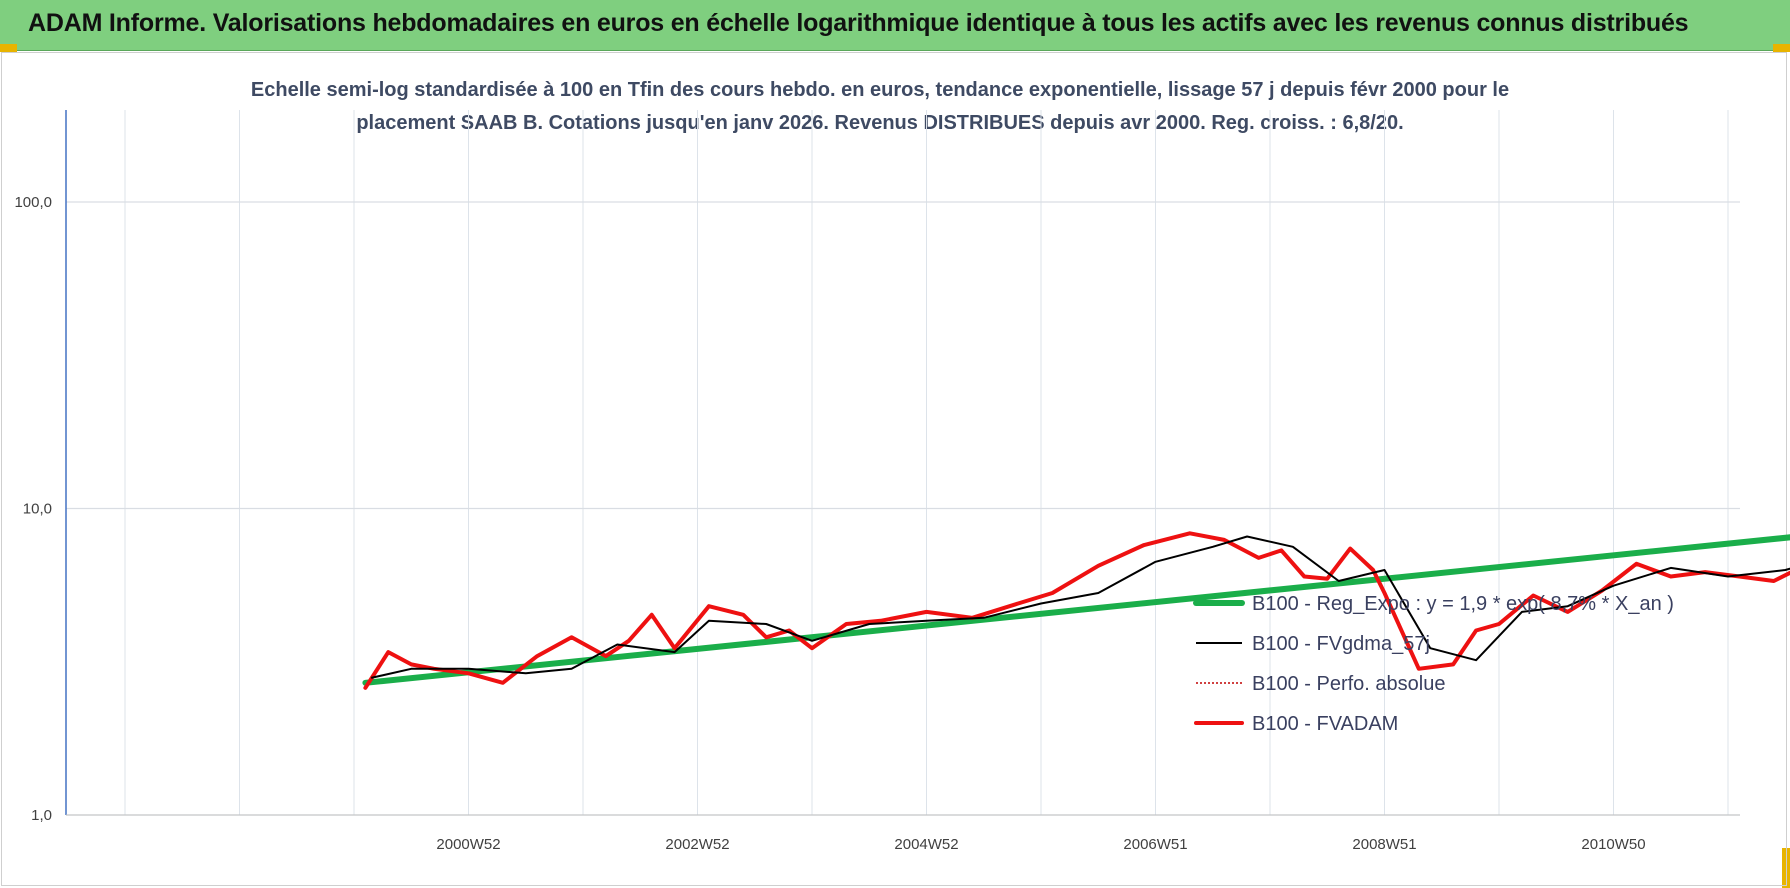 The image size is (1790, 888). I want to click on y-tick-label: 10,0, so click(37, 509).